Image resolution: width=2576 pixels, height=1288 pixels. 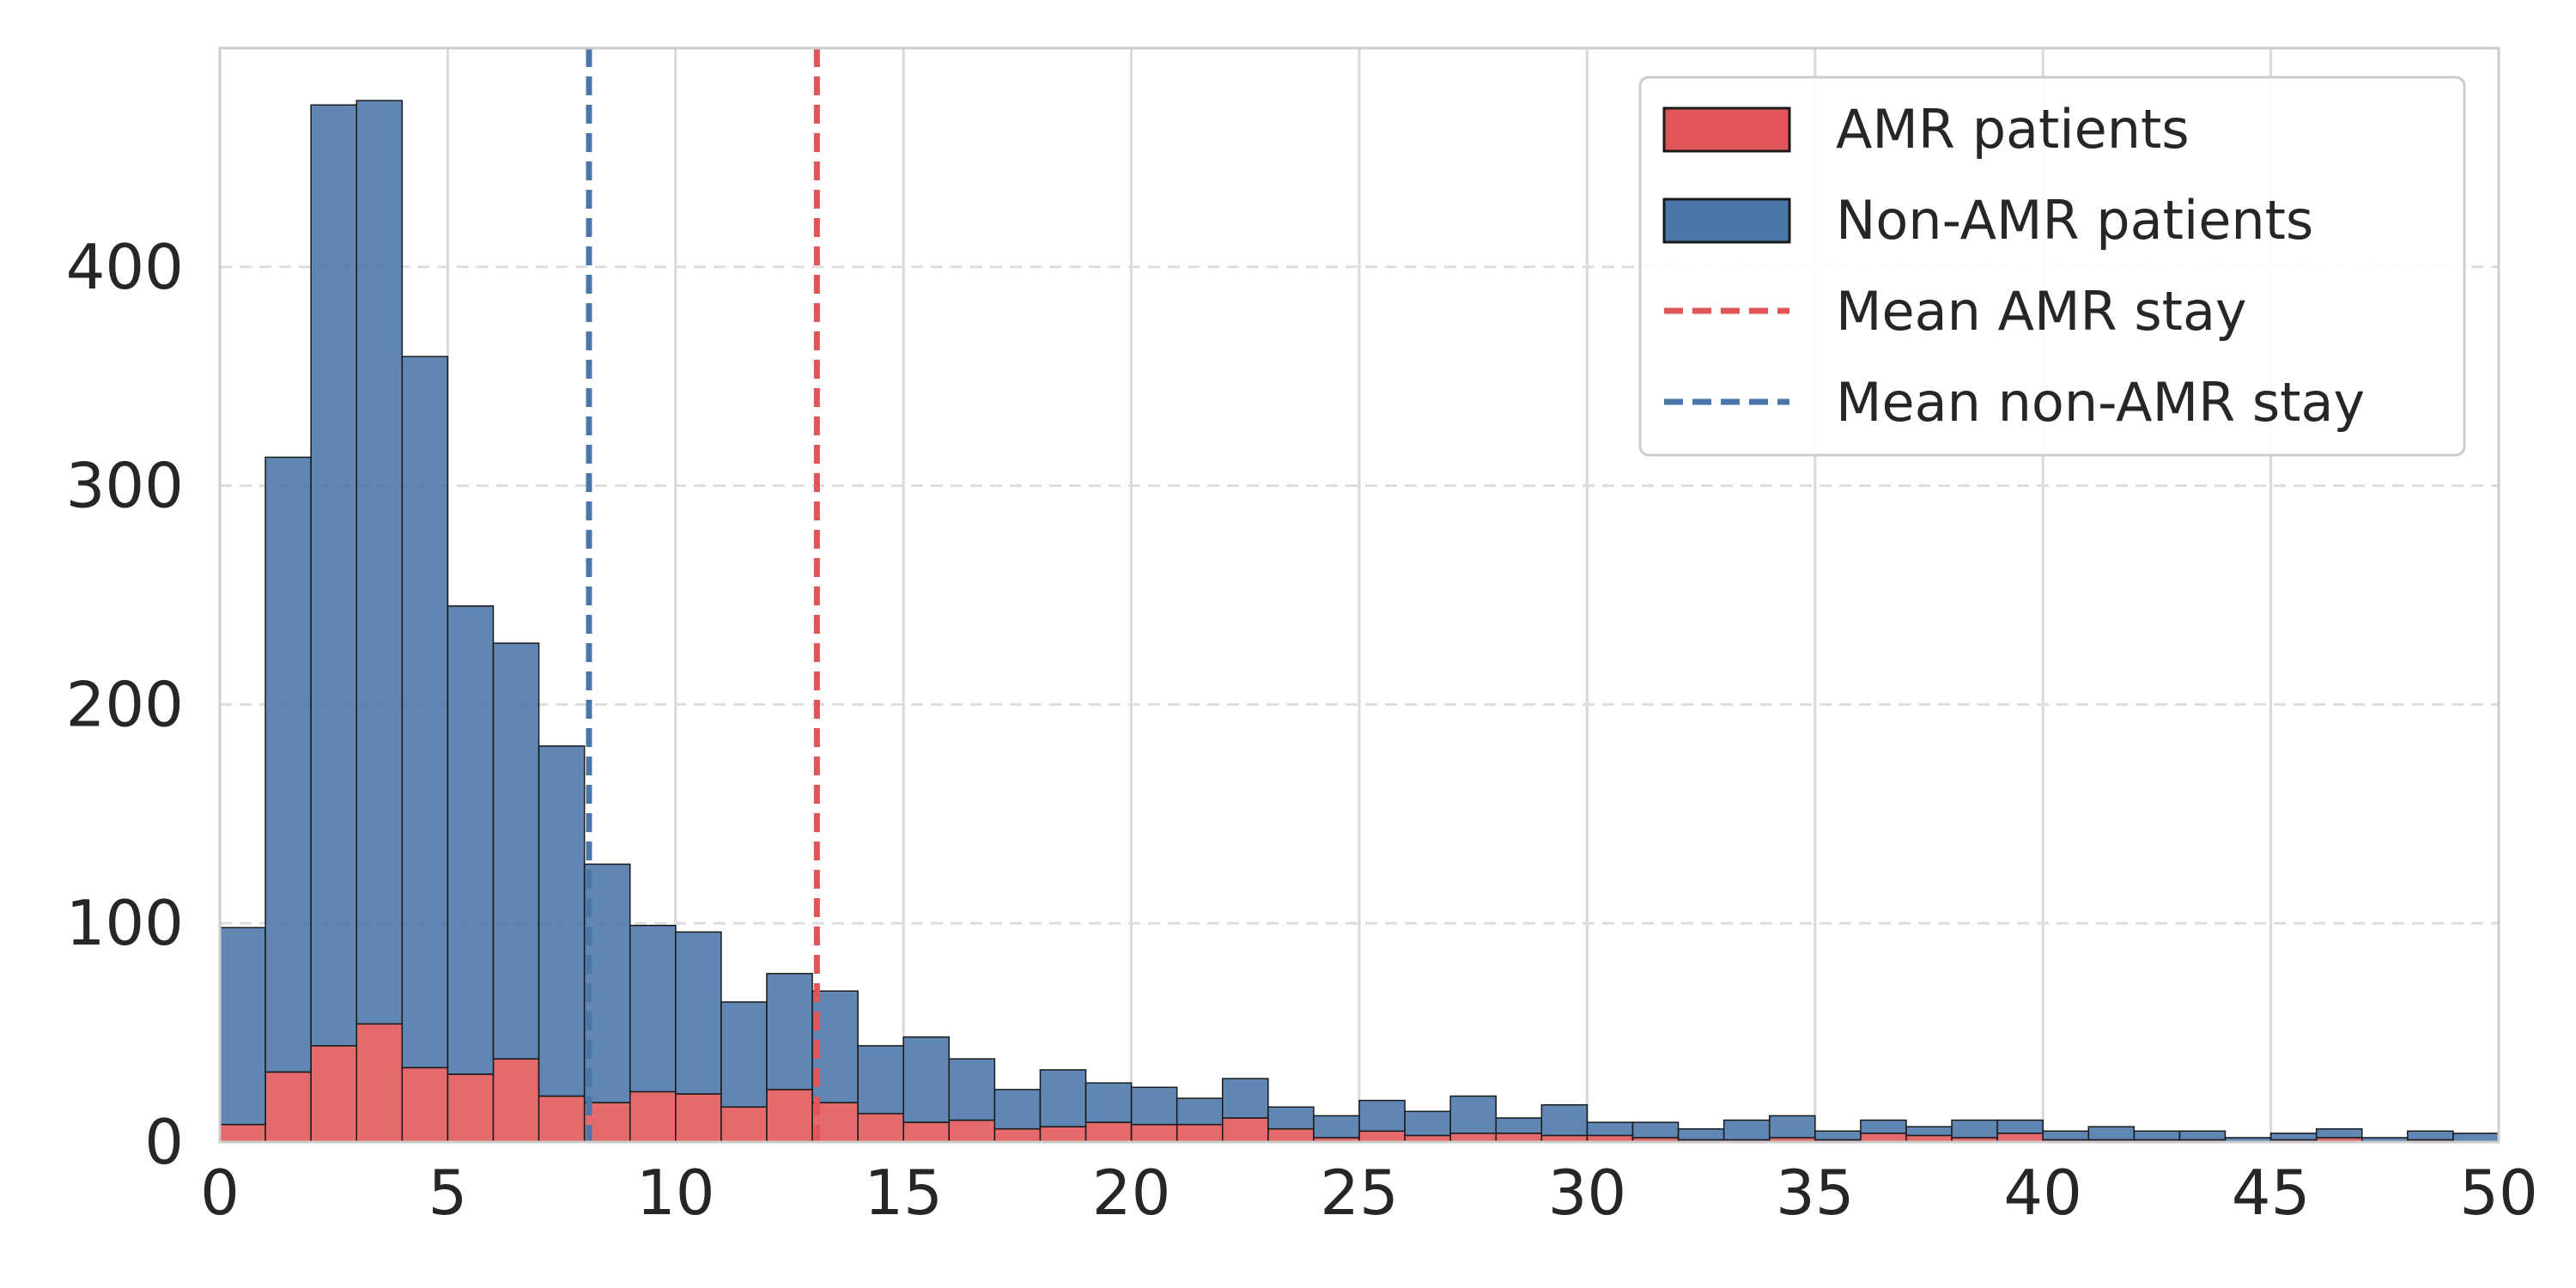 What do you see at coordinates (2075, 220) in the screenshot?
I see `legend-label: Non-AMR patients` at bounding box center [2075, 220].